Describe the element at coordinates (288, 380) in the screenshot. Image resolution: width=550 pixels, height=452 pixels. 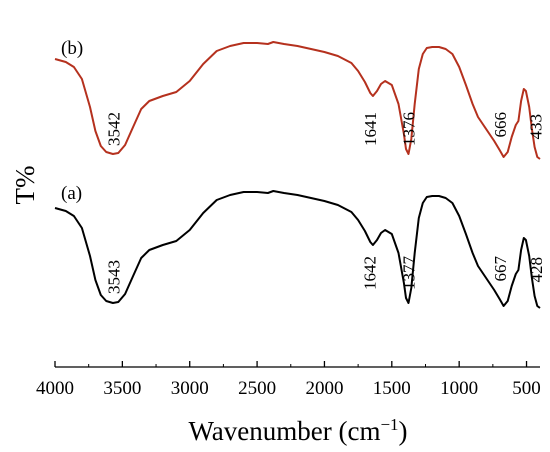
I see `x-axis: 4000 3500 3000 2500 2000 1500 1000 500` at that location.